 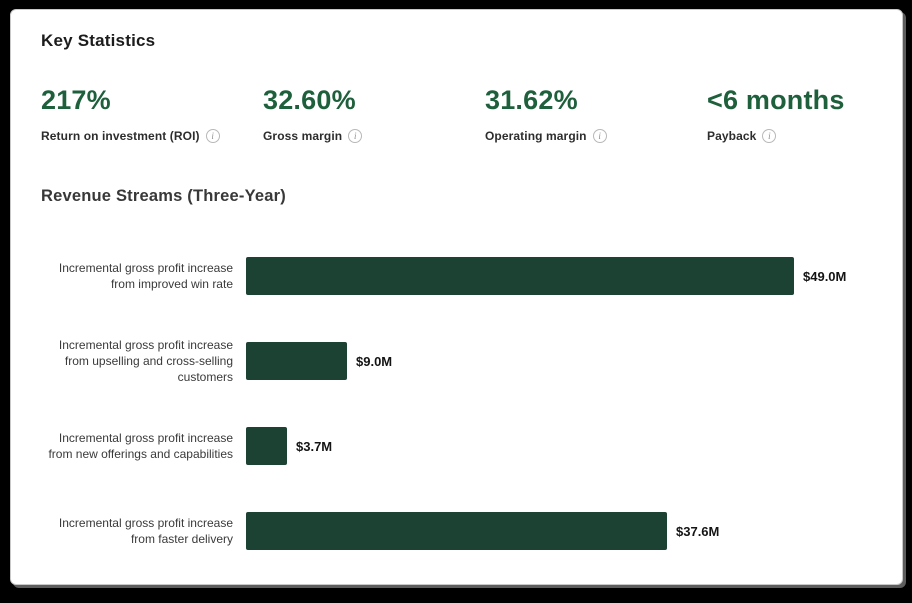 What do you see at coordinates (825, 276) in the screenshot?
I see `bar-value-label: $49.0M` at bounding box center [825, 276].